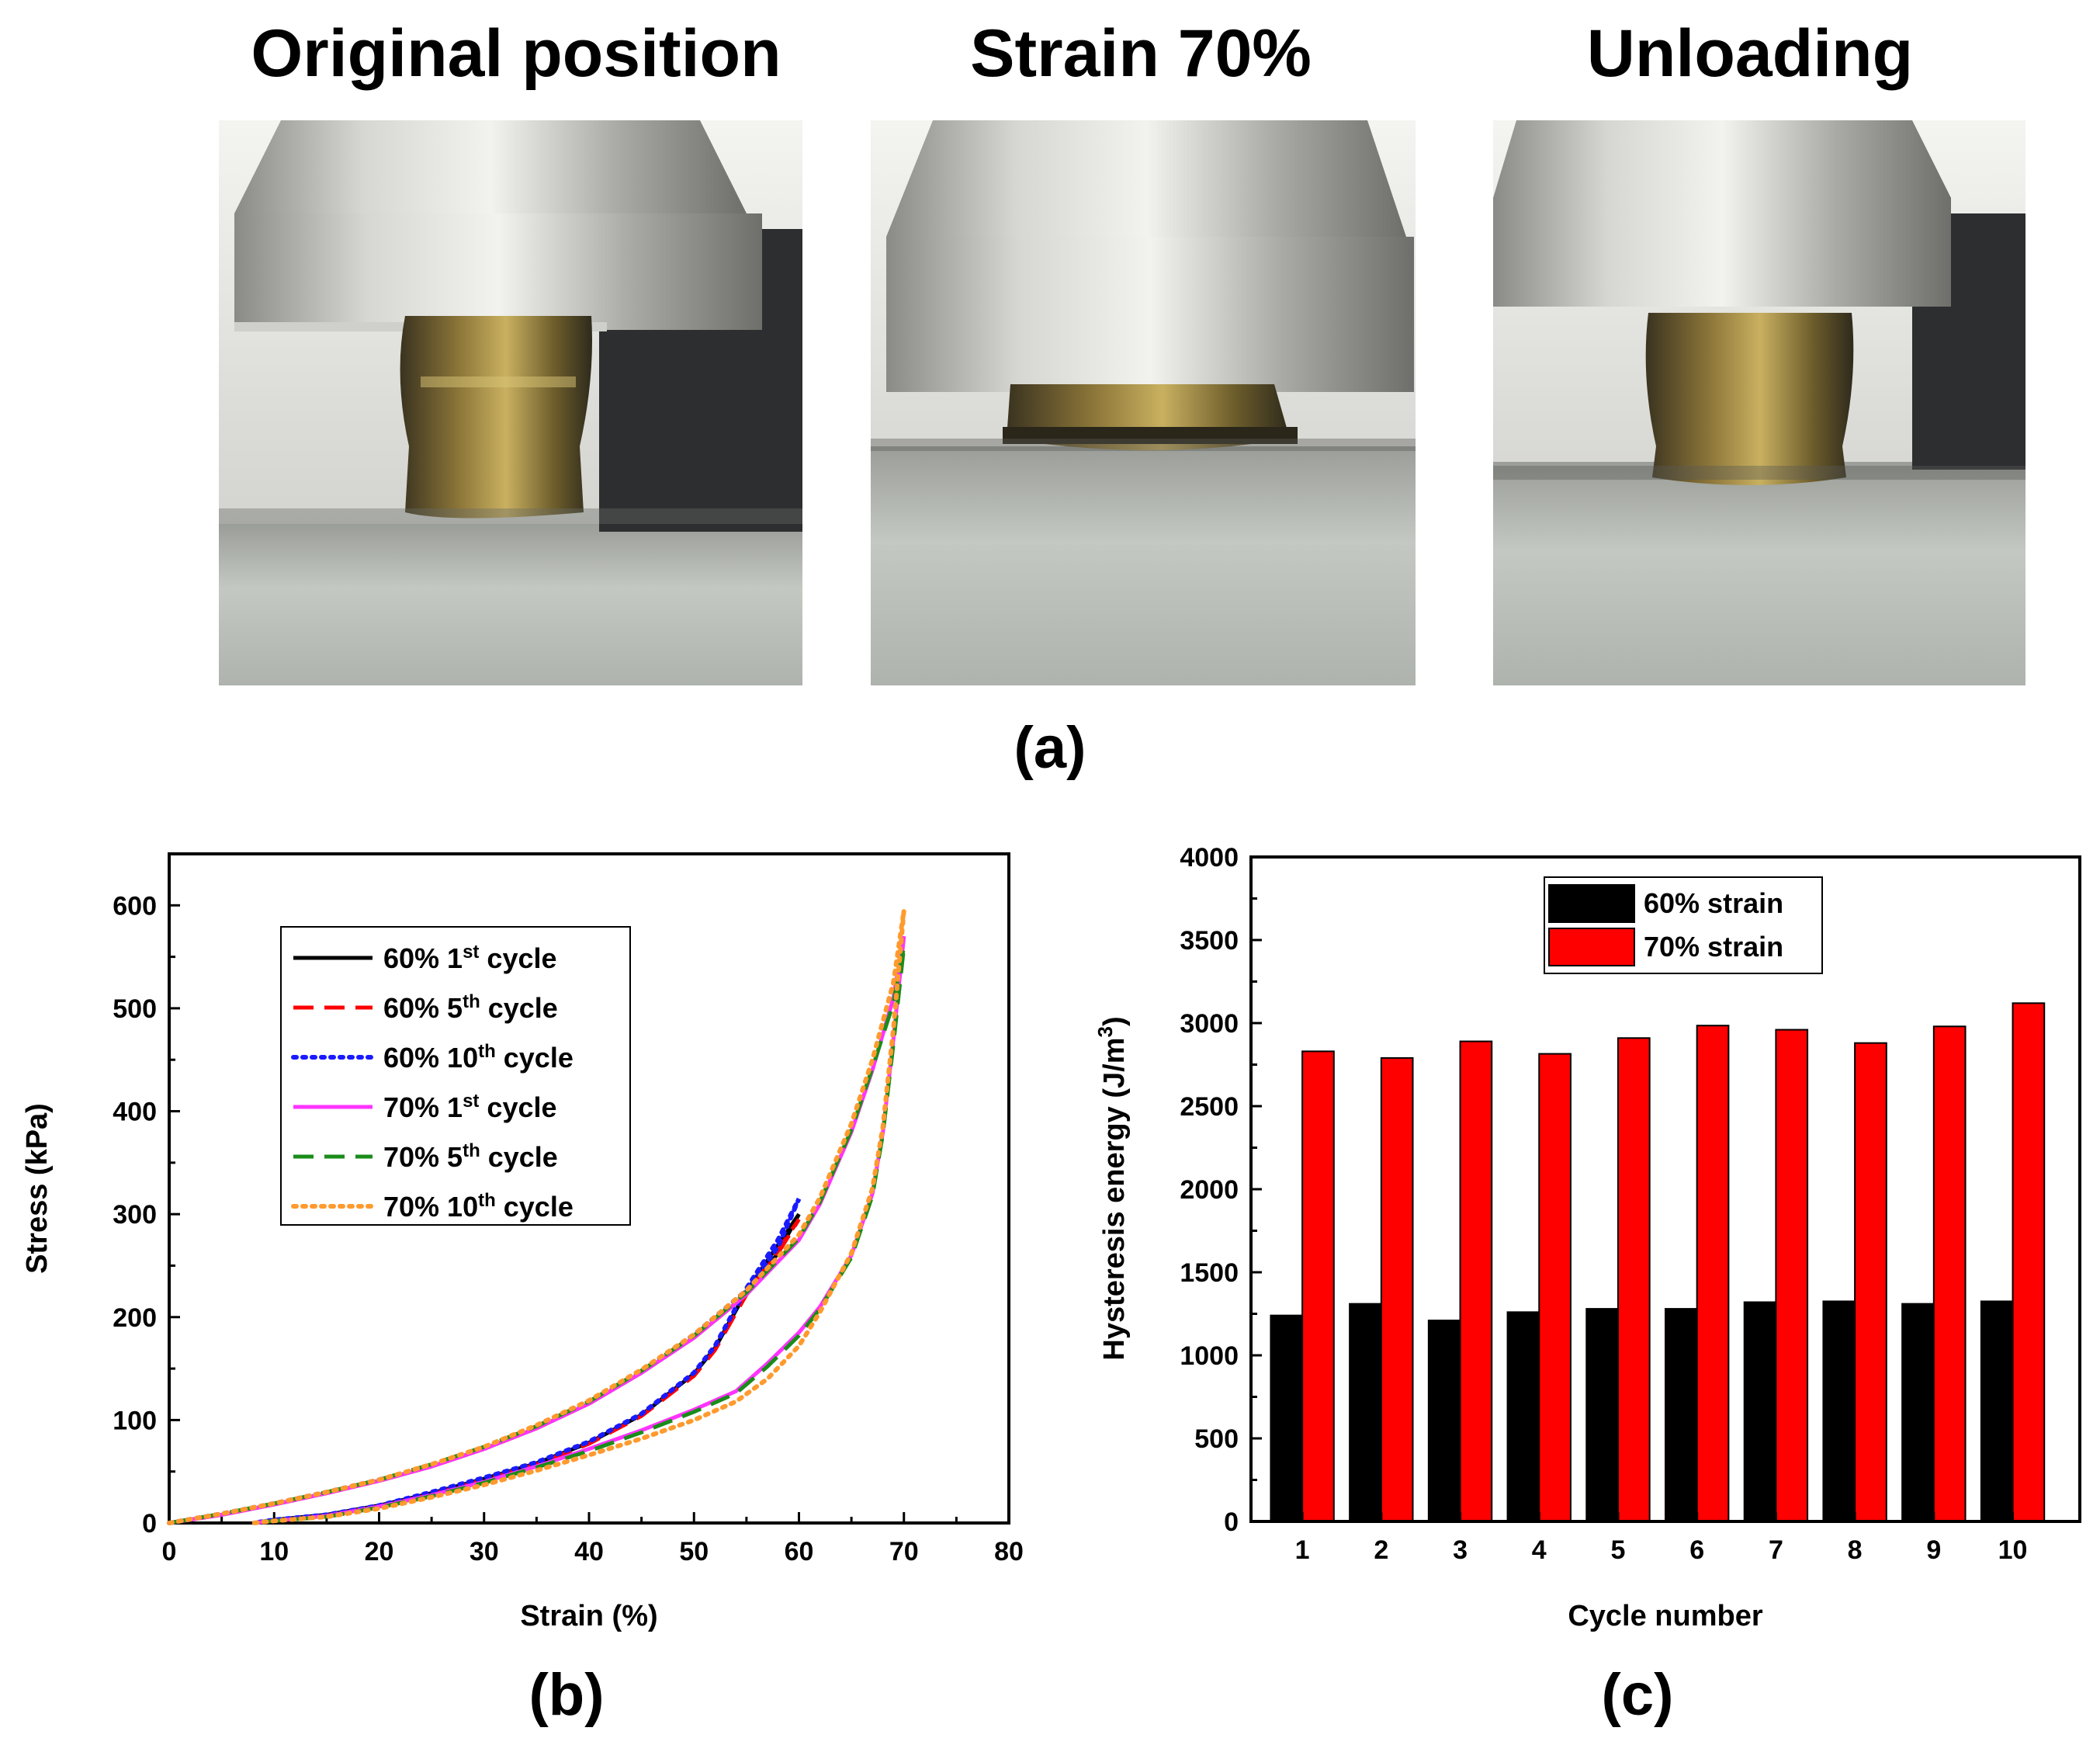 This screenshot has height=1745, width=2100. What do you see at coordinates (430, 1207) in the screenshot?
I see `legend-label-main: 70% 10` at bounding box center [430, 1207].